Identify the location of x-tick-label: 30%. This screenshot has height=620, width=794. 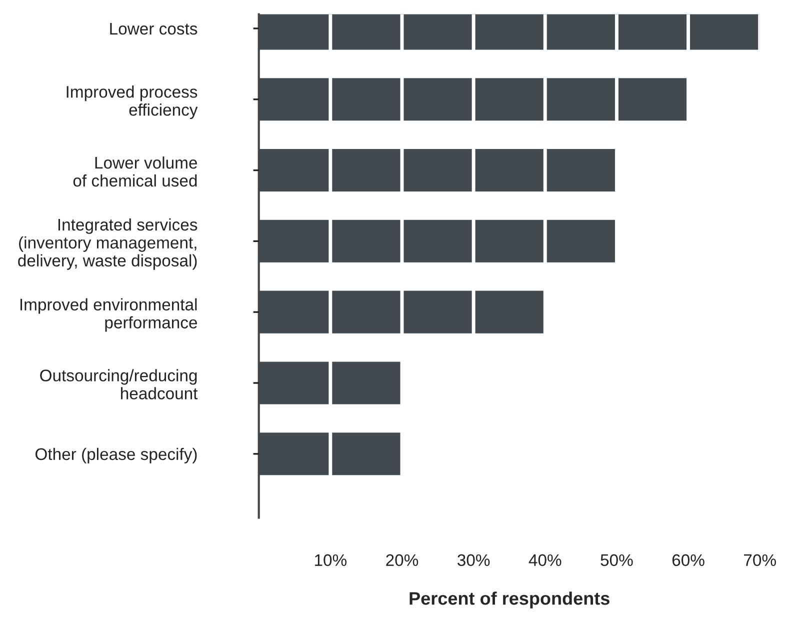
(474, 560).